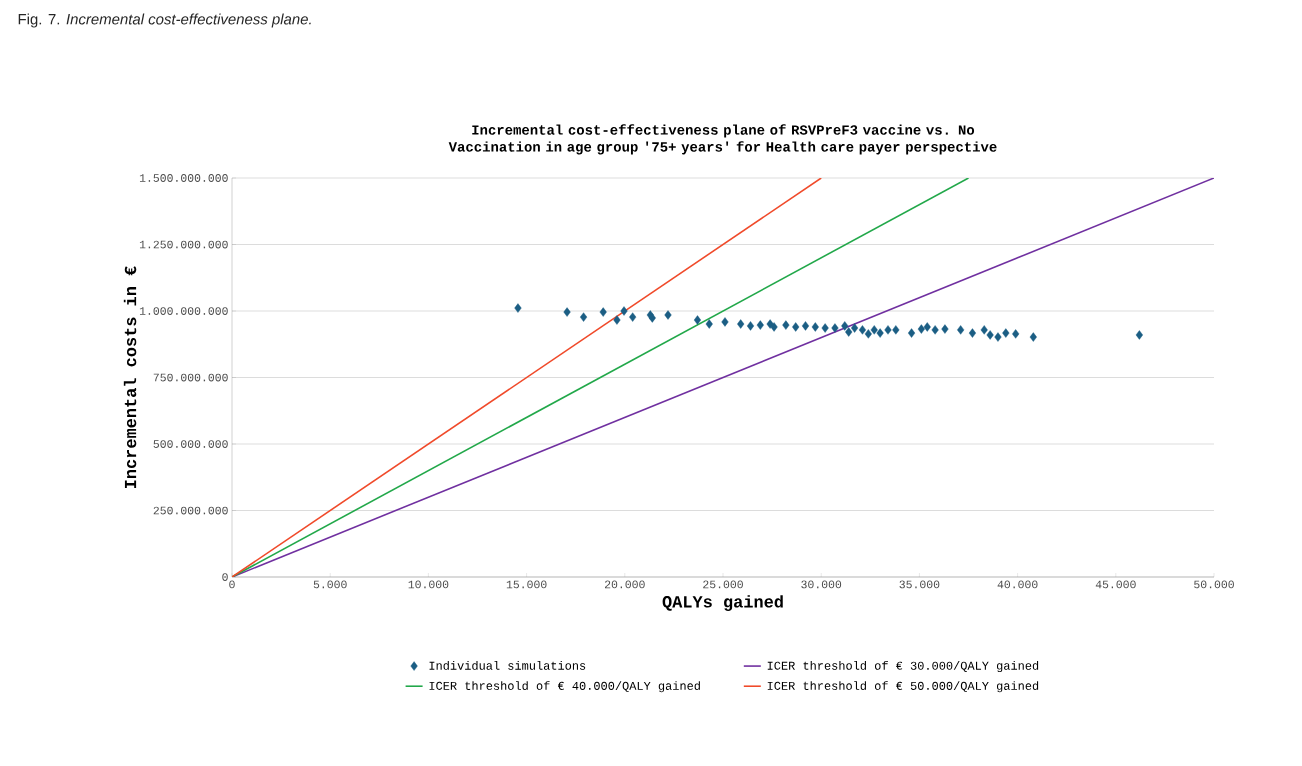 The image size is (1302, 766). What do you see at coordinates (183, 311) in the screenshot?
I see `y-tick-label: 1.000.000.000` at bounding box center [183, 311].